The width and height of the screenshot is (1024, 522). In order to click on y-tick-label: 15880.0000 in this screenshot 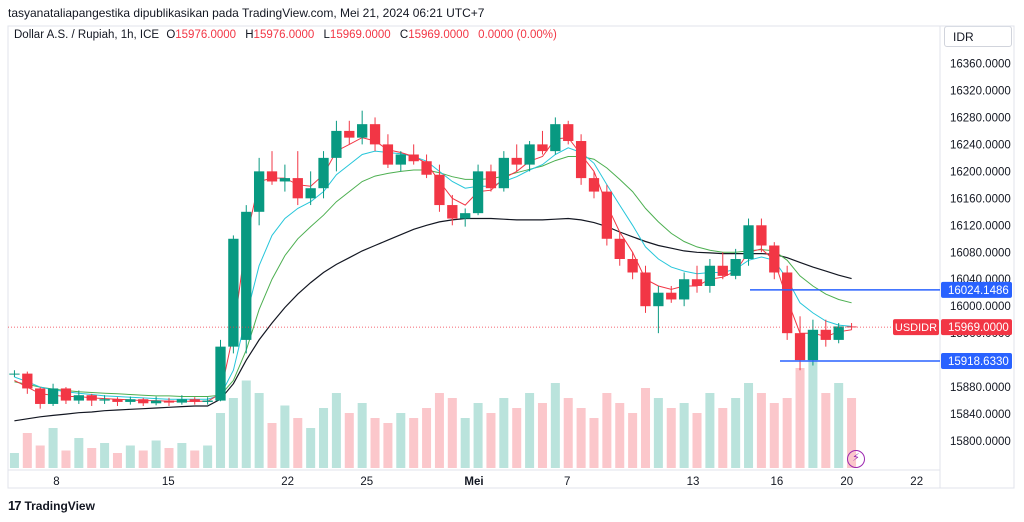, I will do `click(980, 388)`.